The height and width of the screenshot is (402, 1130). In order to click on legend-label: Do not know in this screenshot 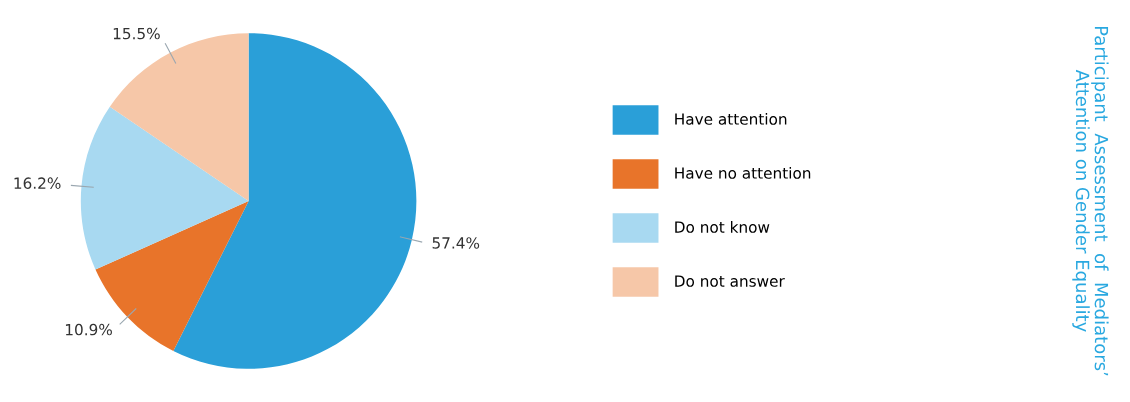, I will do `click(722, 227)`.